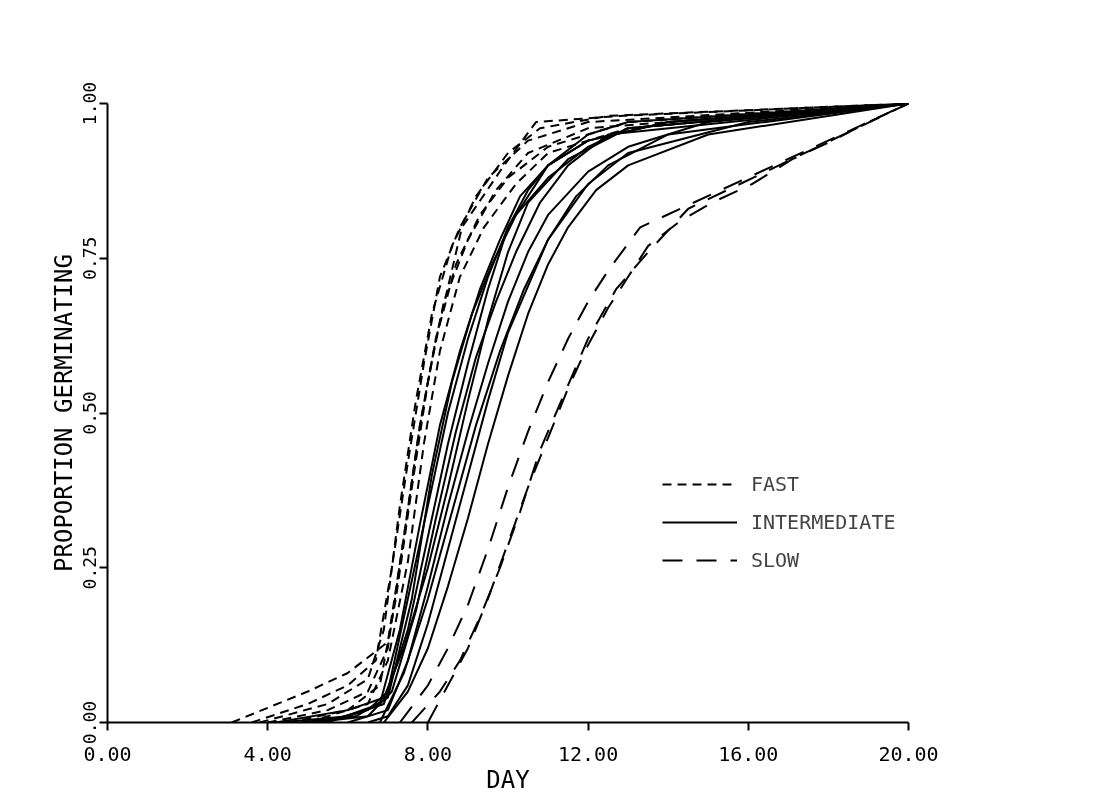 The image size is (1099, 811). Describe the element at coordinates (63, 413) in the screenshot. I see `y-axis-title: PROPORTION GERMINATING` at that location.